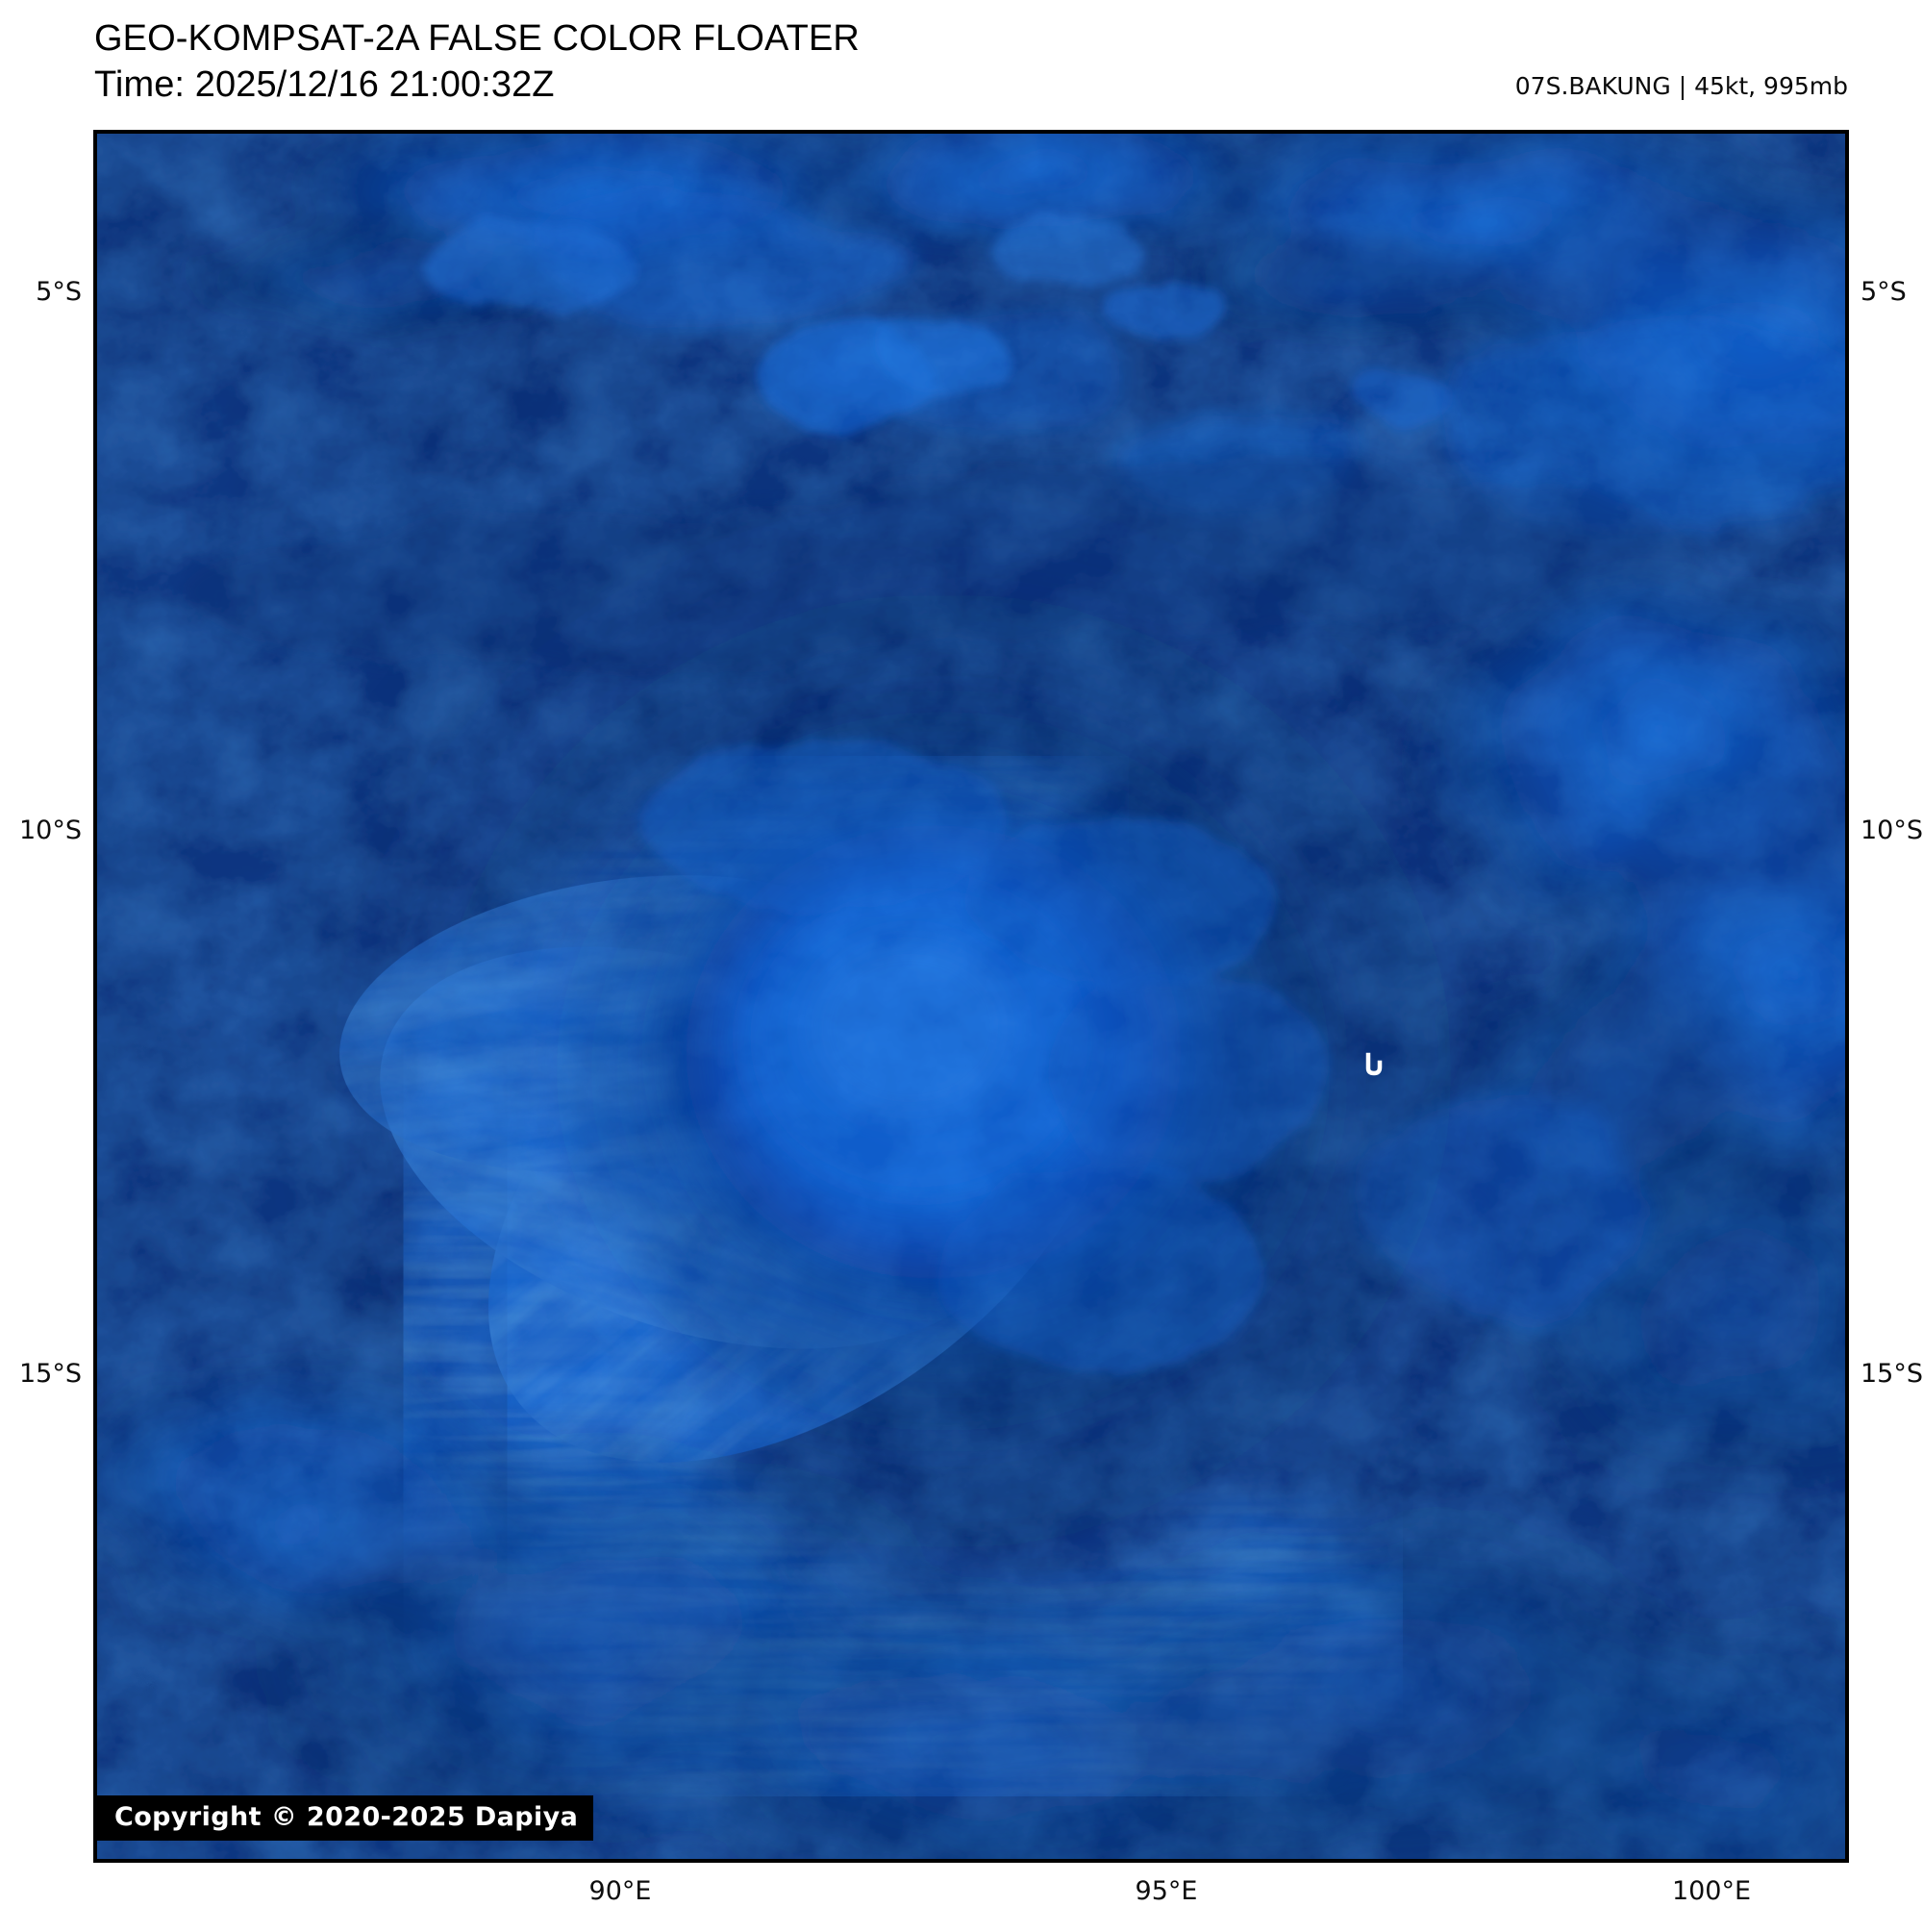  I want to click on lat-label-right-0: 5°S, so click(1884, 292).